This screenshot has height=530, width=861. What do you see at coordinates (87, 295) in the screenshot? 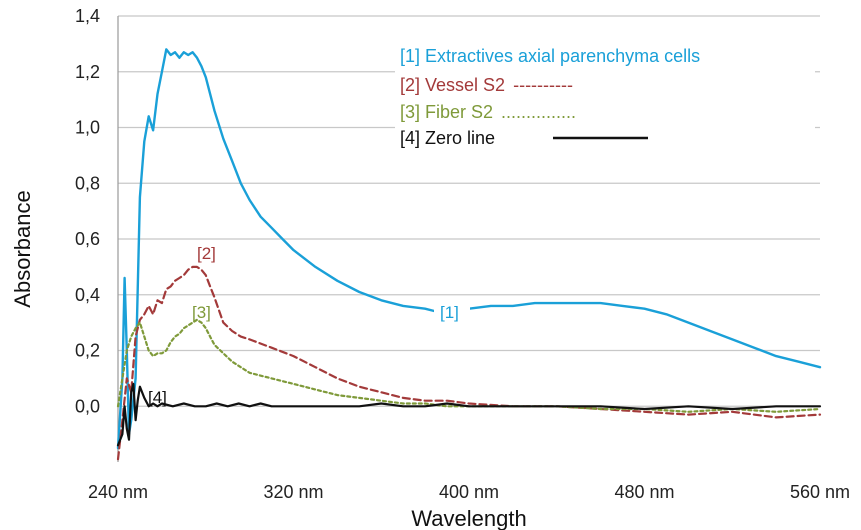
I see `y-tick-label-2: 0,4` at bounding box center [87, 295].